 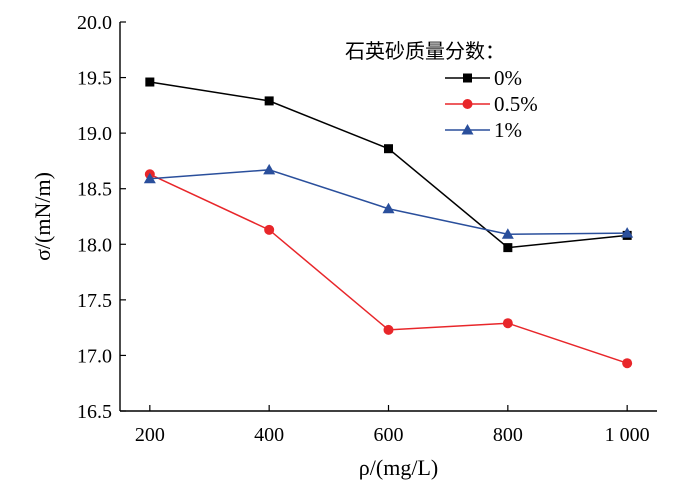 What do you see at coordinates (150, 435) in the screenshot?
I see `x-tick-label: 200` at bounding box center [150, 435].